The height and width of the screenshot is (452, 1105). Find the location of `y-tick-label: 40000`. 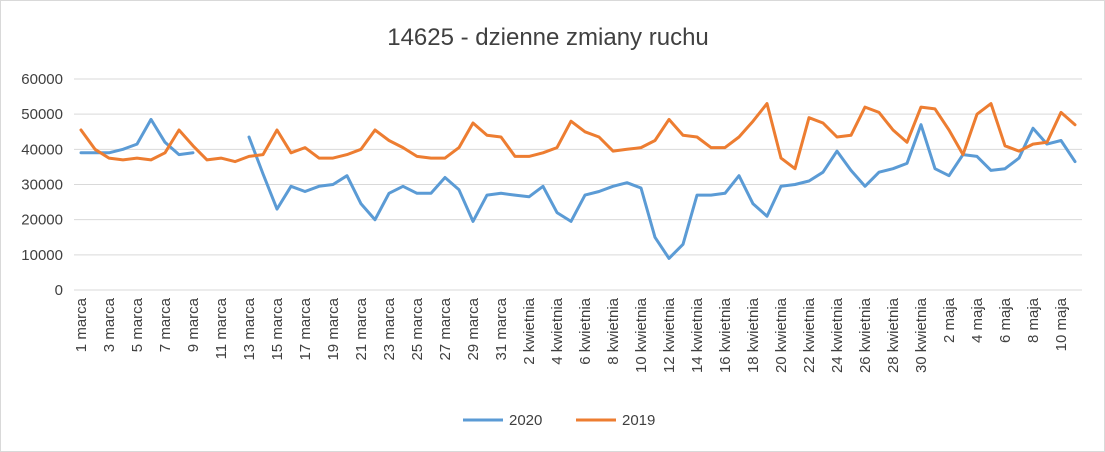

y-tick-label: 40000 is located at coordinates (42, 149).